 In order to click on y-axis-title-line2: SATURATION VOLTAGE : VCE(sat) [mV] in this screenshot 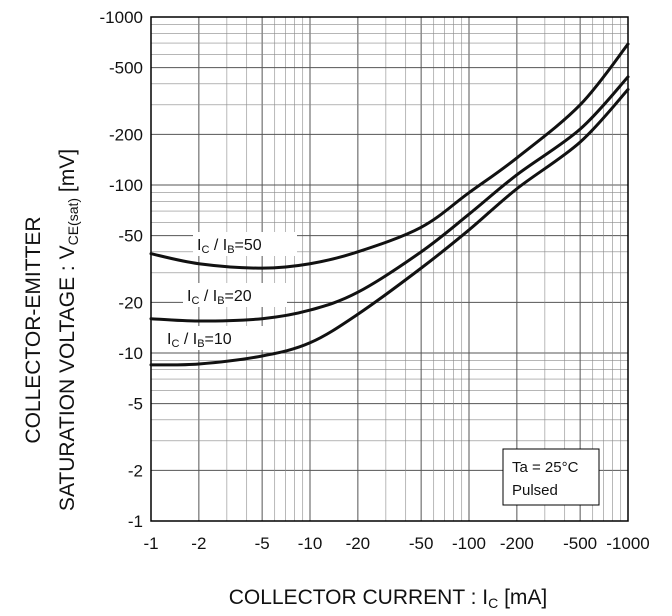, I will do `click(68, 330)`.